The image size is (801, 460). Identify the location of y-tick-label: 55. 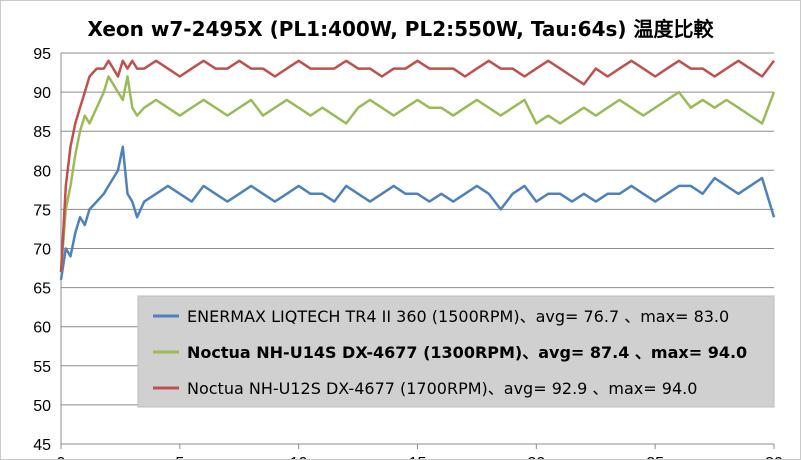
(42, 367).